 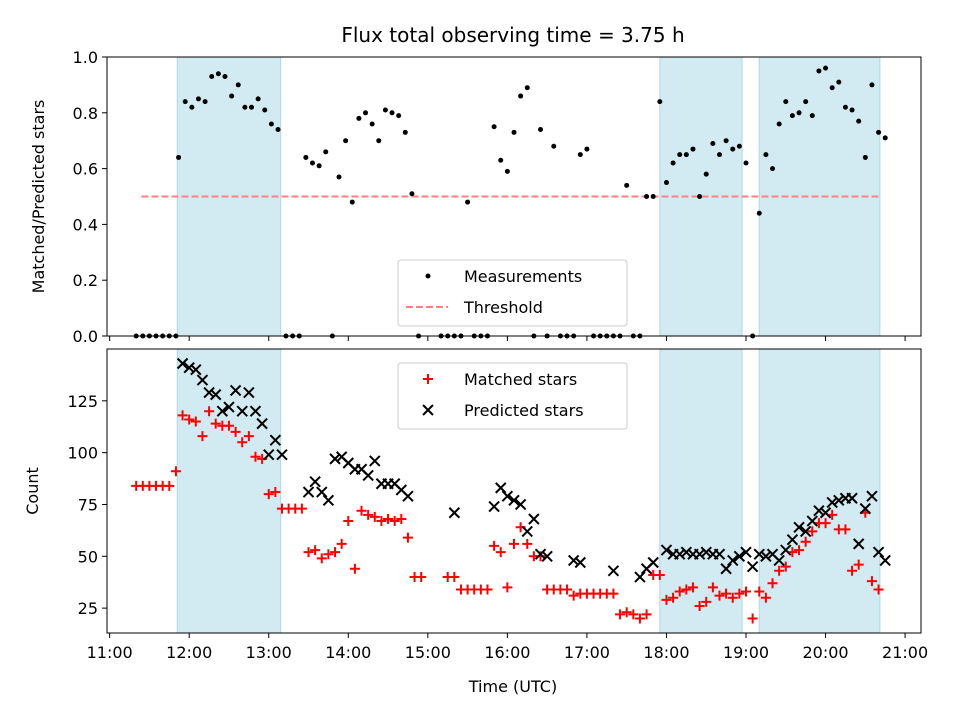 I want to click on x-tick-label: 15:00, so click(x=428, y=652).